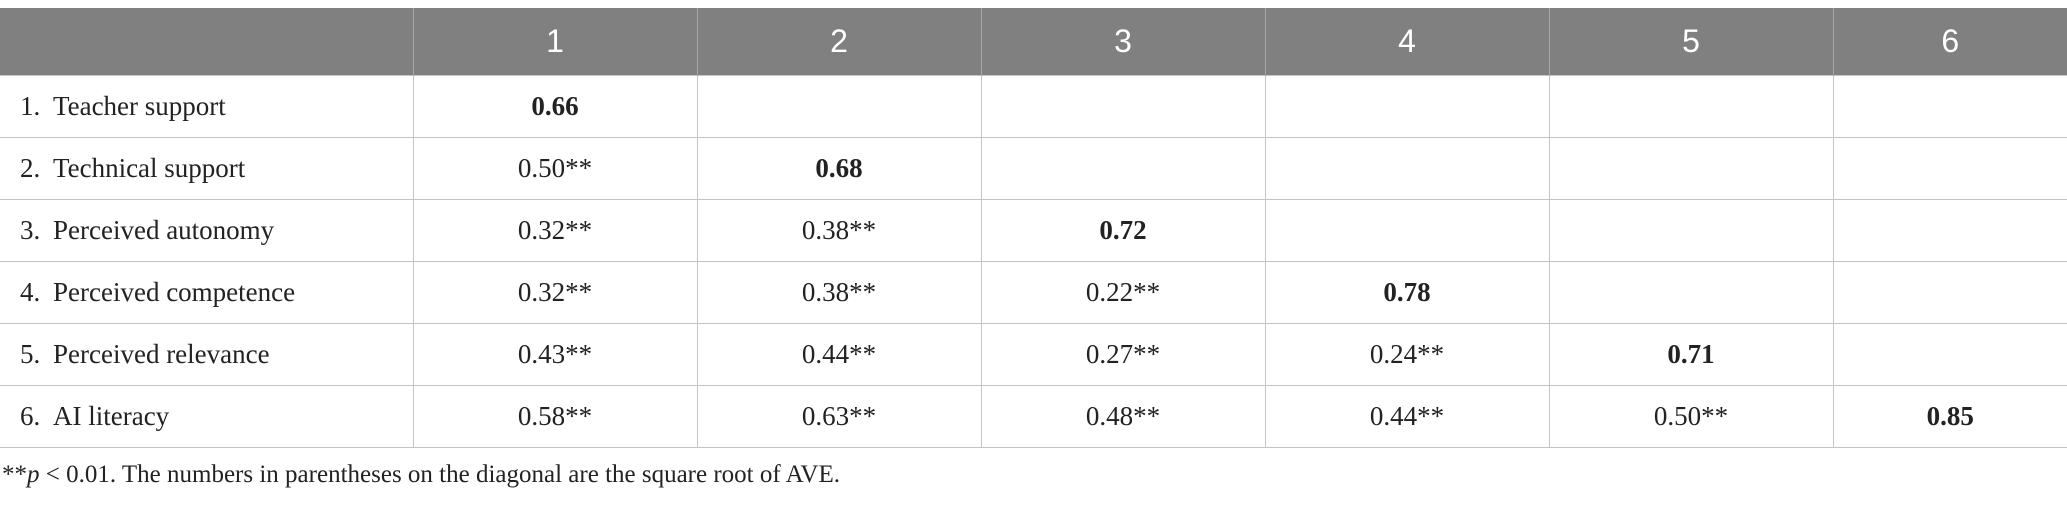  Describe the element at coordinates (30, 168) in the screenshot. I see `row-number: 2.` at that location.